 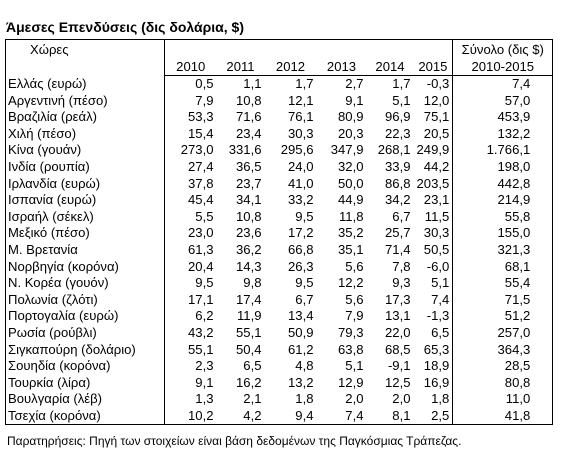 What do you see at coordinates (85, 217) in the screenshot?
I see `country-cell: Ισραήλ (σέκελ)` at bounding box center [85, 217].